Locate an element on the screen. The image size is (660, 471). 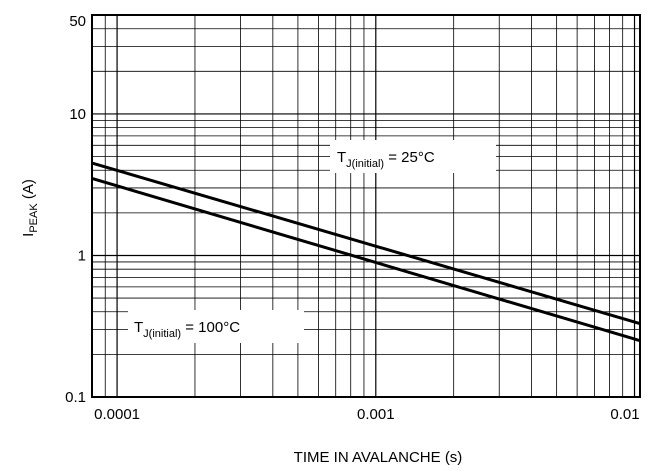
legend-25c: TJ(initial) = 25°C is located at coordinates (413, 156).